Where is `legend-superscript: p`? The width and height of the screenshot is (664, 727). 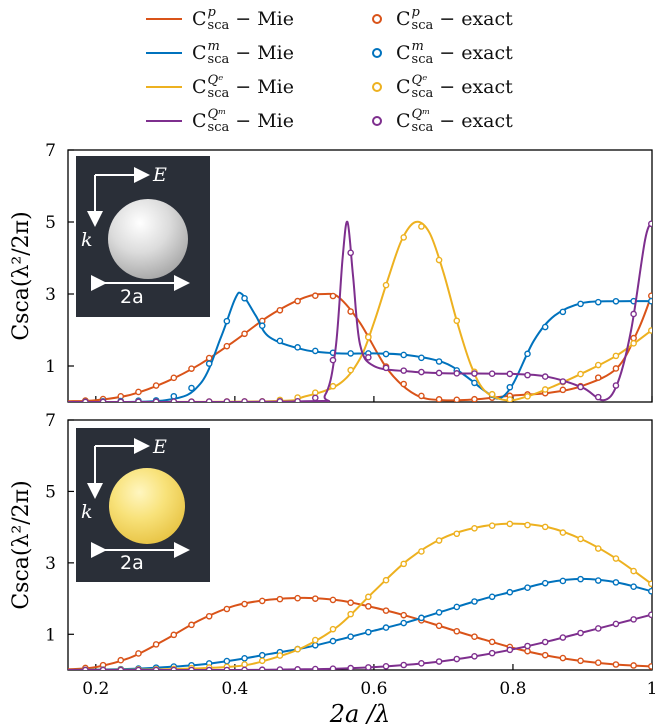
legend-superscript: p is located at coordinates (211, 12).